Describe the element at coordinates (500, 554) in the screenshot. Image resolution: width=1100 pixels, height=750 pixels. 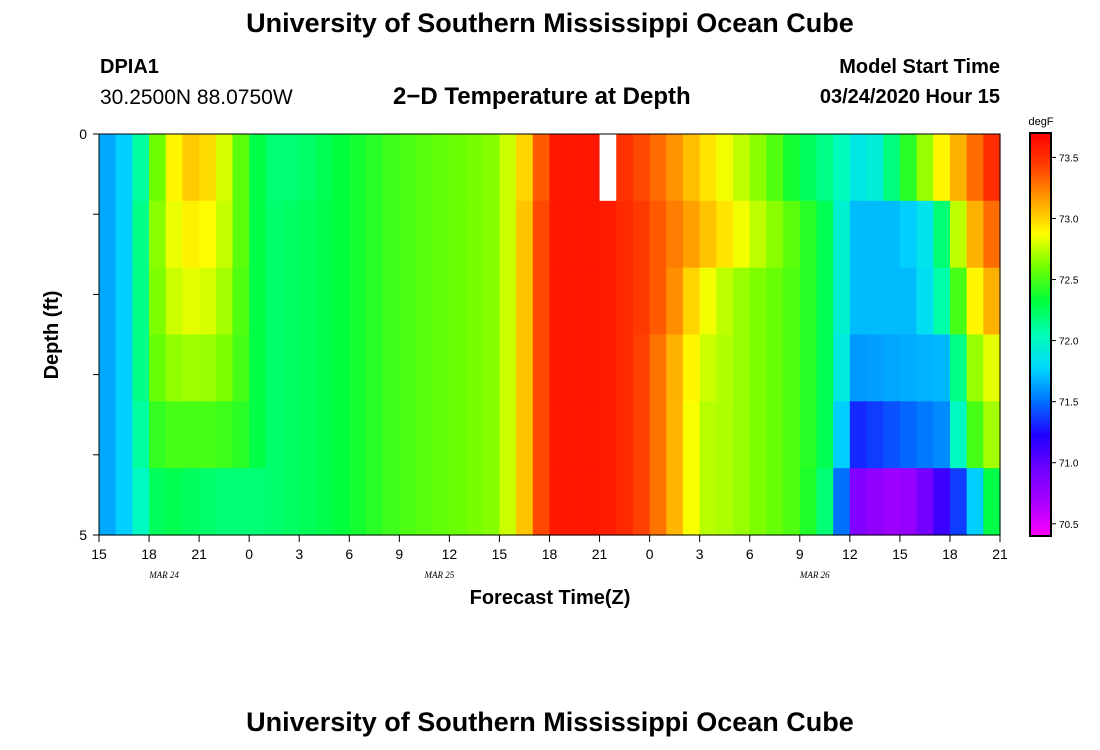
I see `x-tick-label: 15` at that location.